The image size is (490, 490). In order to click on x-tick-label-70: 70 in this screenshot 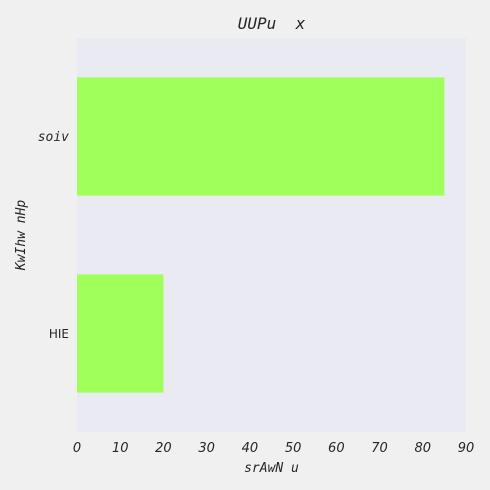, I will do `click(379, 448)`.